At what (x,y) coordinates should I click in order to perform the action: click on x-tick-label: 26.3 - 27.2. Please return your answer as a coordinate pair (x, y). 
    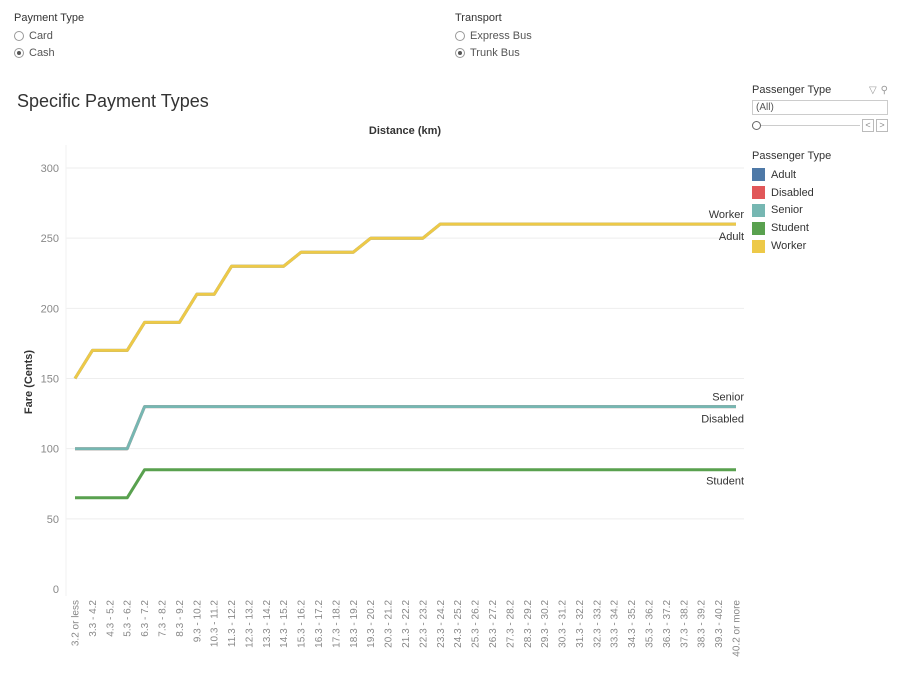
    Looking at the image, I should click on (493, 624).